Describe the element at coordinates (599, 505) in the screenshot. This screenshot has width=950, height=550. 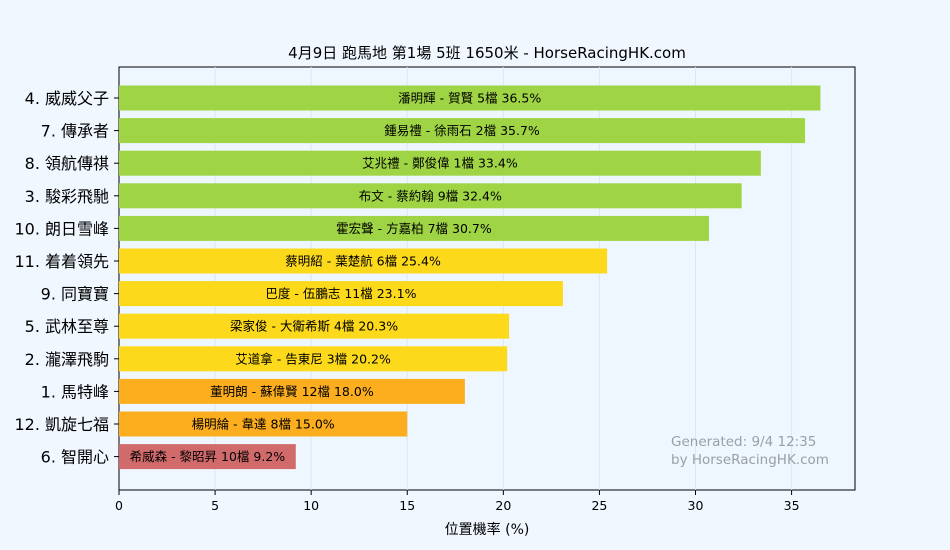
I see `x-tick-label: 25` at that location.